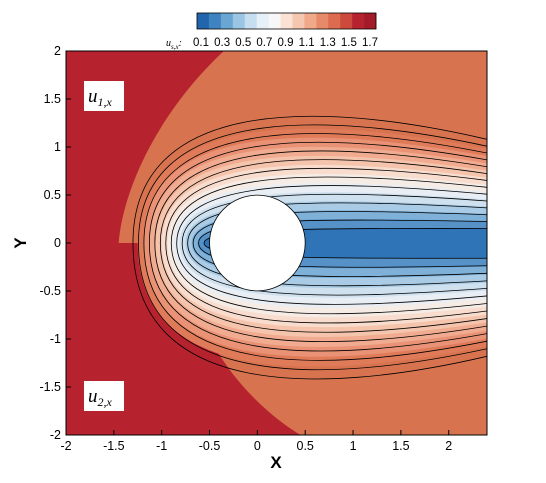 The width and height of the screenshot is (546, 483). I want to click on colorbar-variable-suffix: :, so click(180, 43).